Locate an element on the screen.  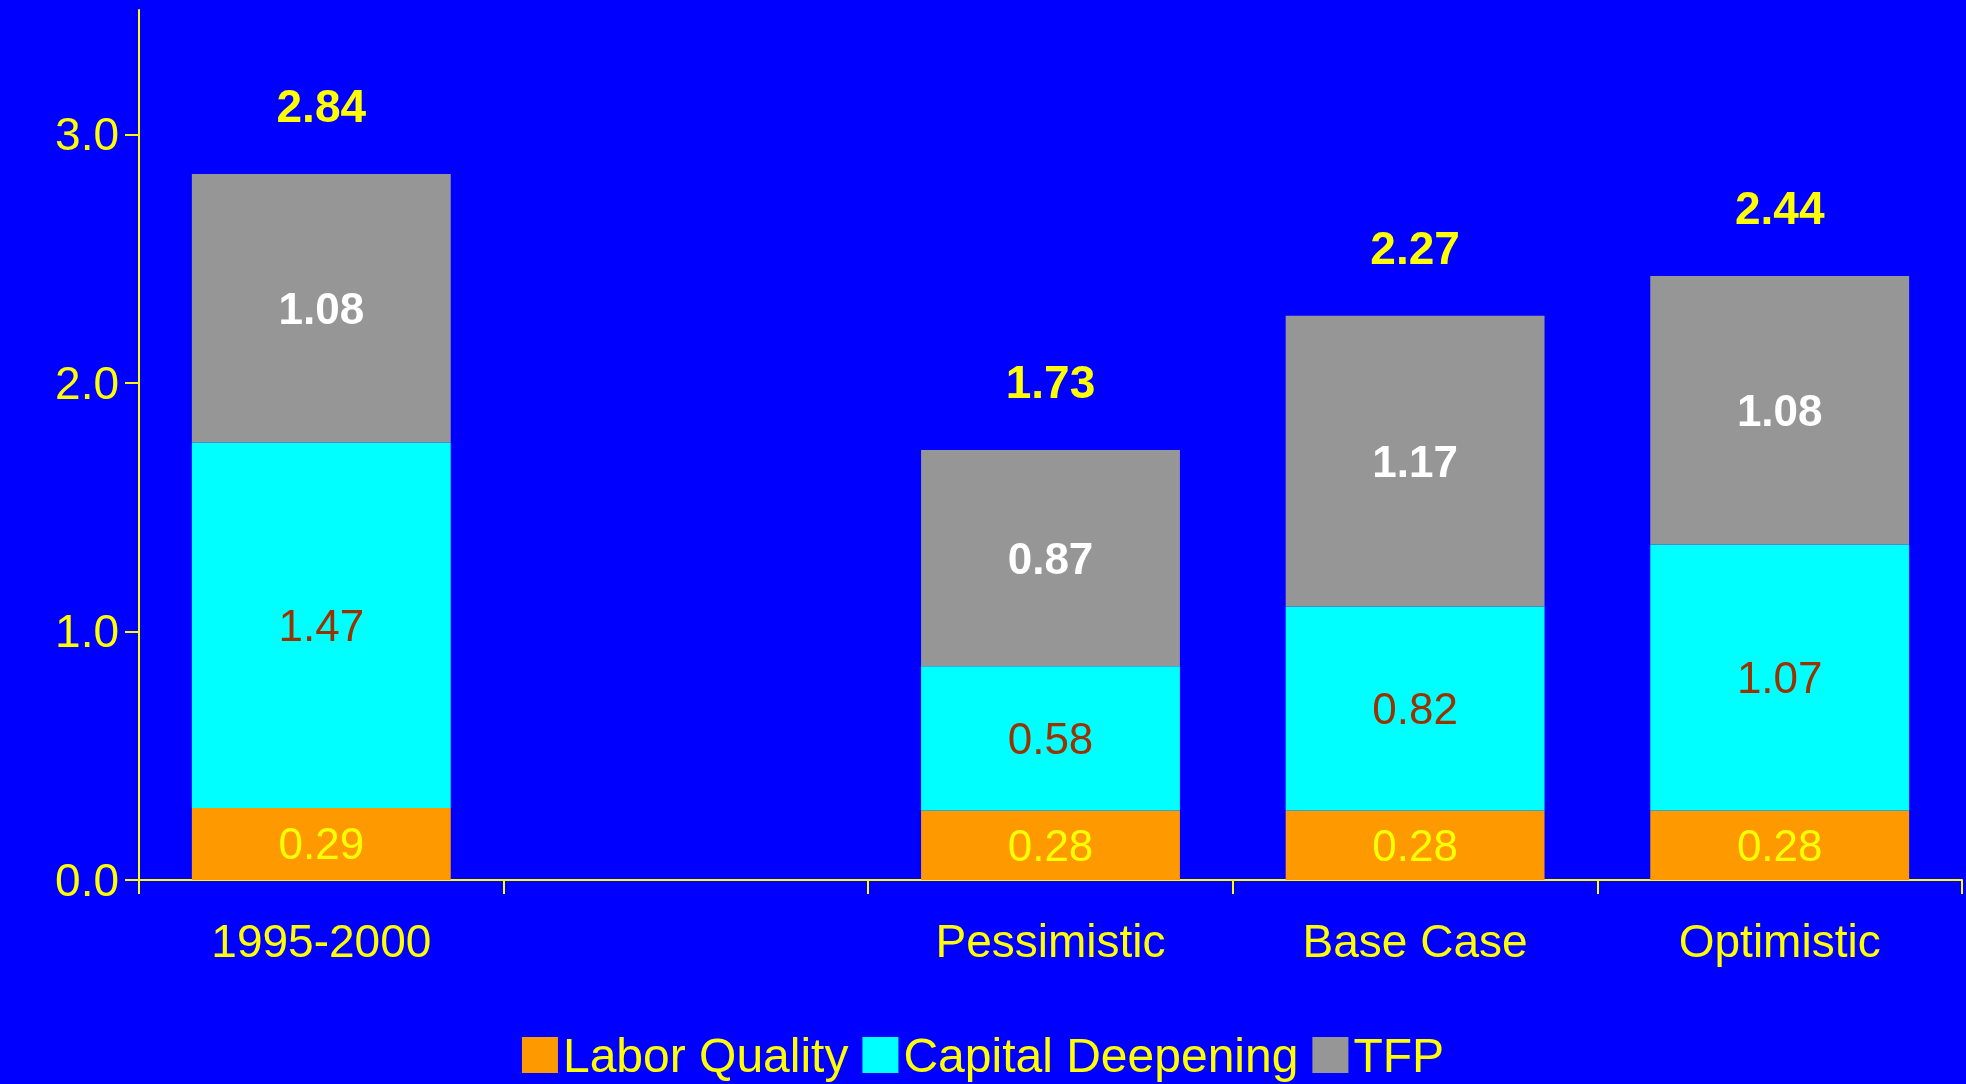
y-tick-label: 2.0 is located at coordinates (87, 382).